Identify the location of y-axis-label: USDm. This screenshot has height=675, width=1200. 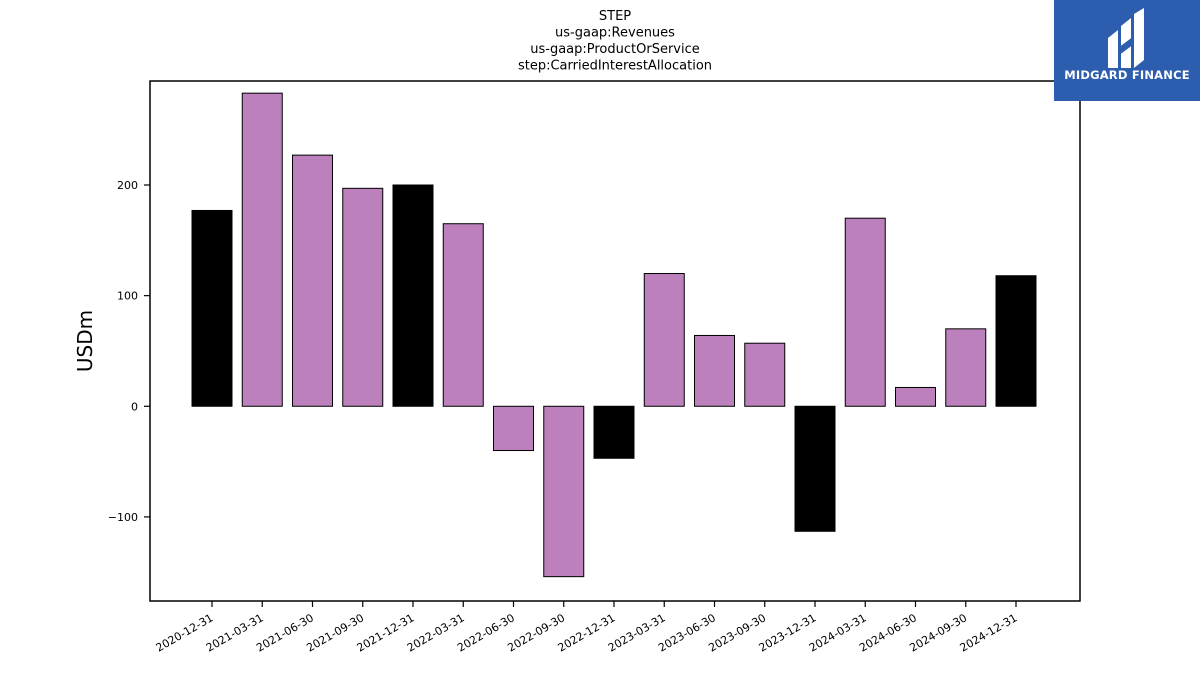
(85, 341).